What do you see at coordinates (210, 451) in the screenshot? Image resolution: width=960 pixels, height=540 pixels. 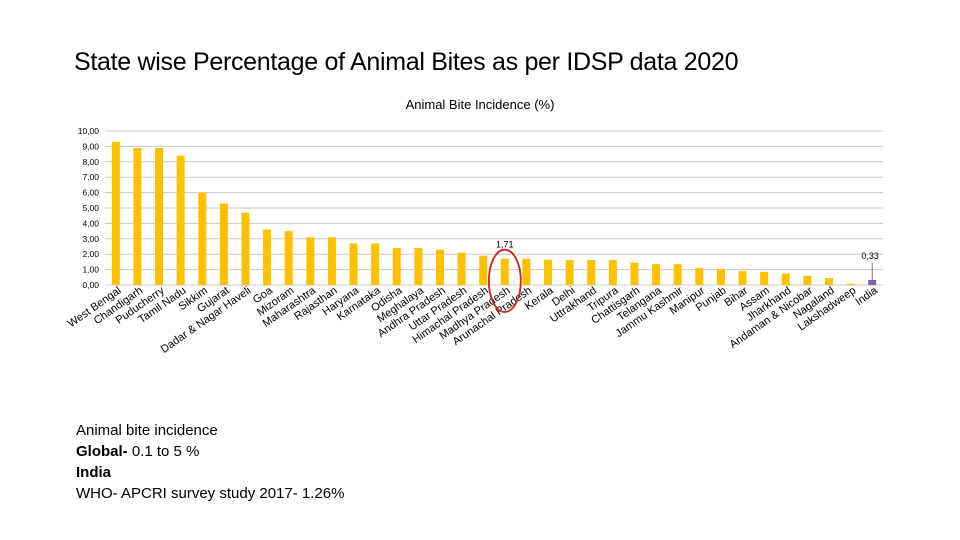 I see `notes-global-line: Global- 0.1 to 5 %` at bounding box center [210, 451].